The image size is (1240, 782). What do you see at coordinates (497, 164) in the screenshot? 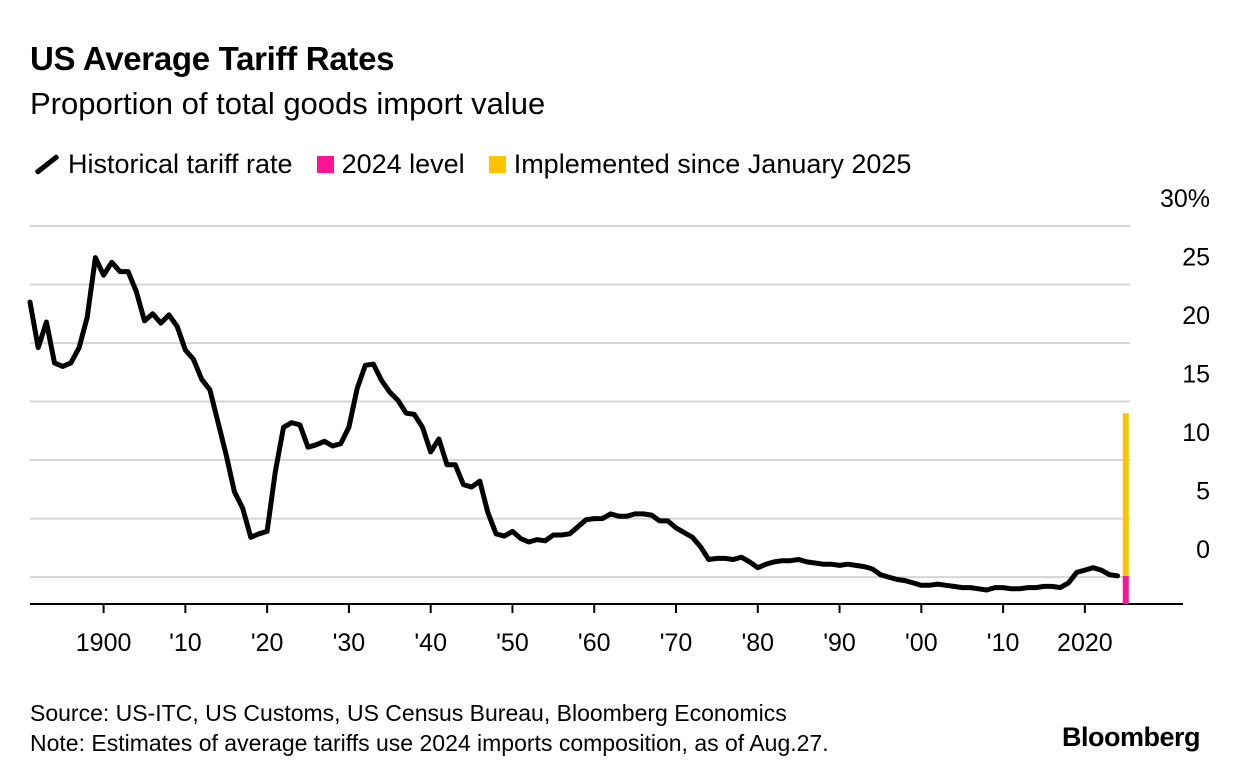
I see `yellow-swatch-icon` at bounding box center [497, 164].